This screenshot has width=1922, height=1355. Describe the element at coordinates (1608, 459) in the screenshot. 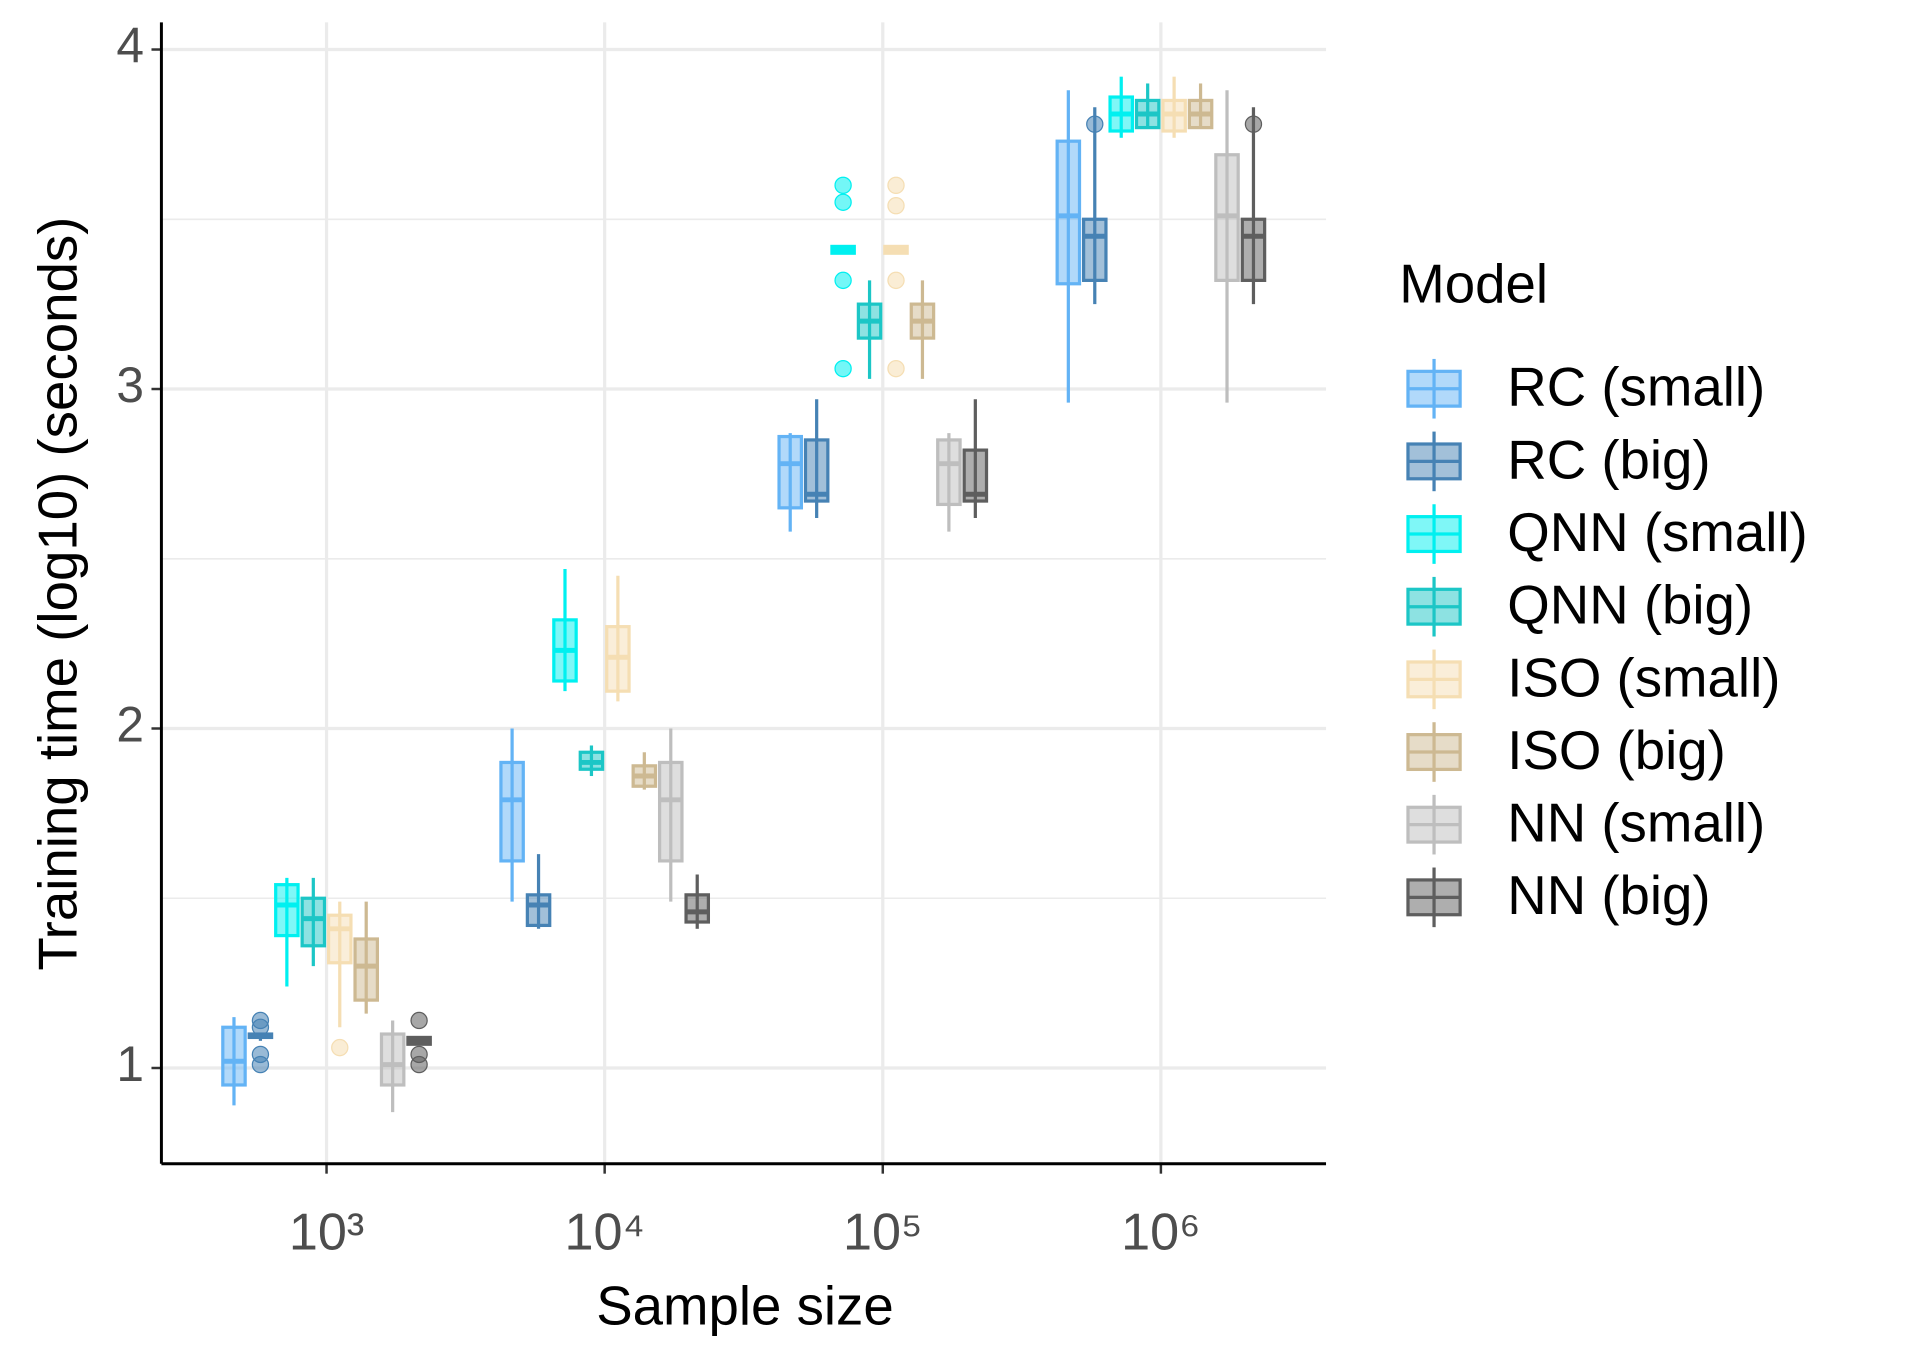

I see `legend-label: RC (big)` at that location.